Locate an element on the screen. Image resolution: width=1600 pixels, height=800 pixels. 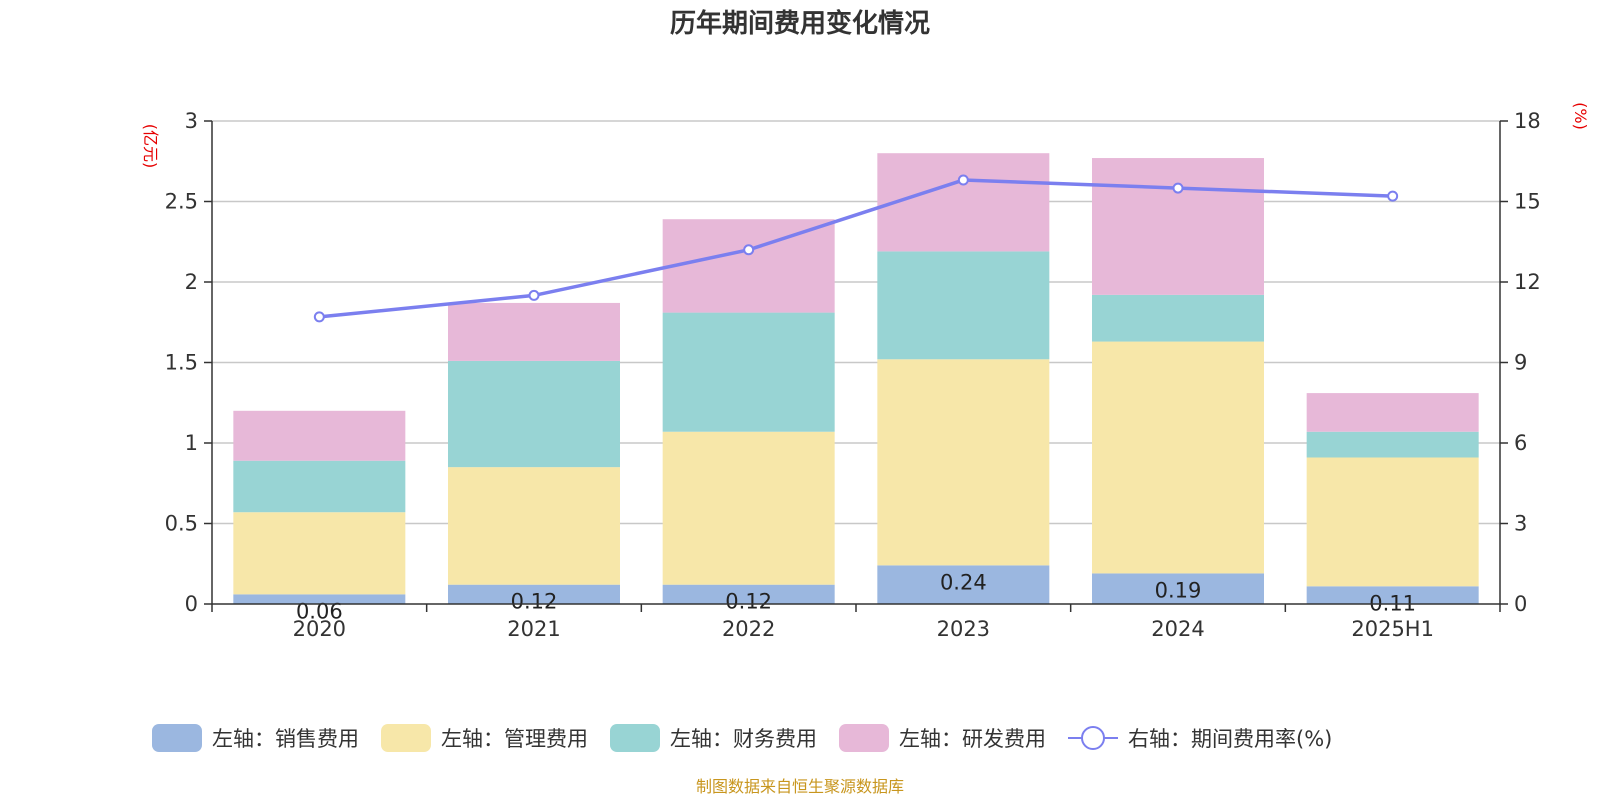
x-tick-label: 2025H1 is located at coordinates (1392, 629).